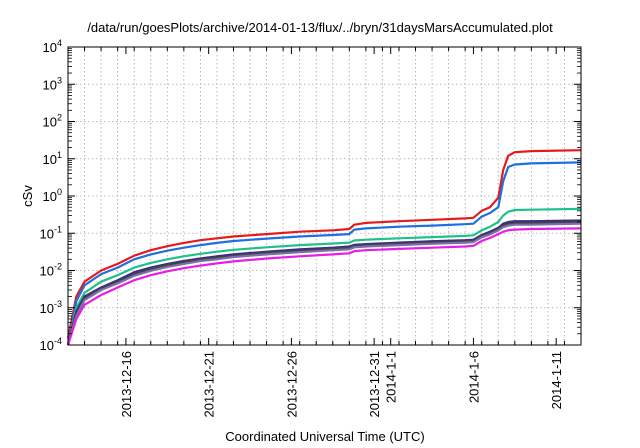 The height and width of the screenshot is (448, 640). I want to click on y-tick-label: 10¹, so click(52, 158).